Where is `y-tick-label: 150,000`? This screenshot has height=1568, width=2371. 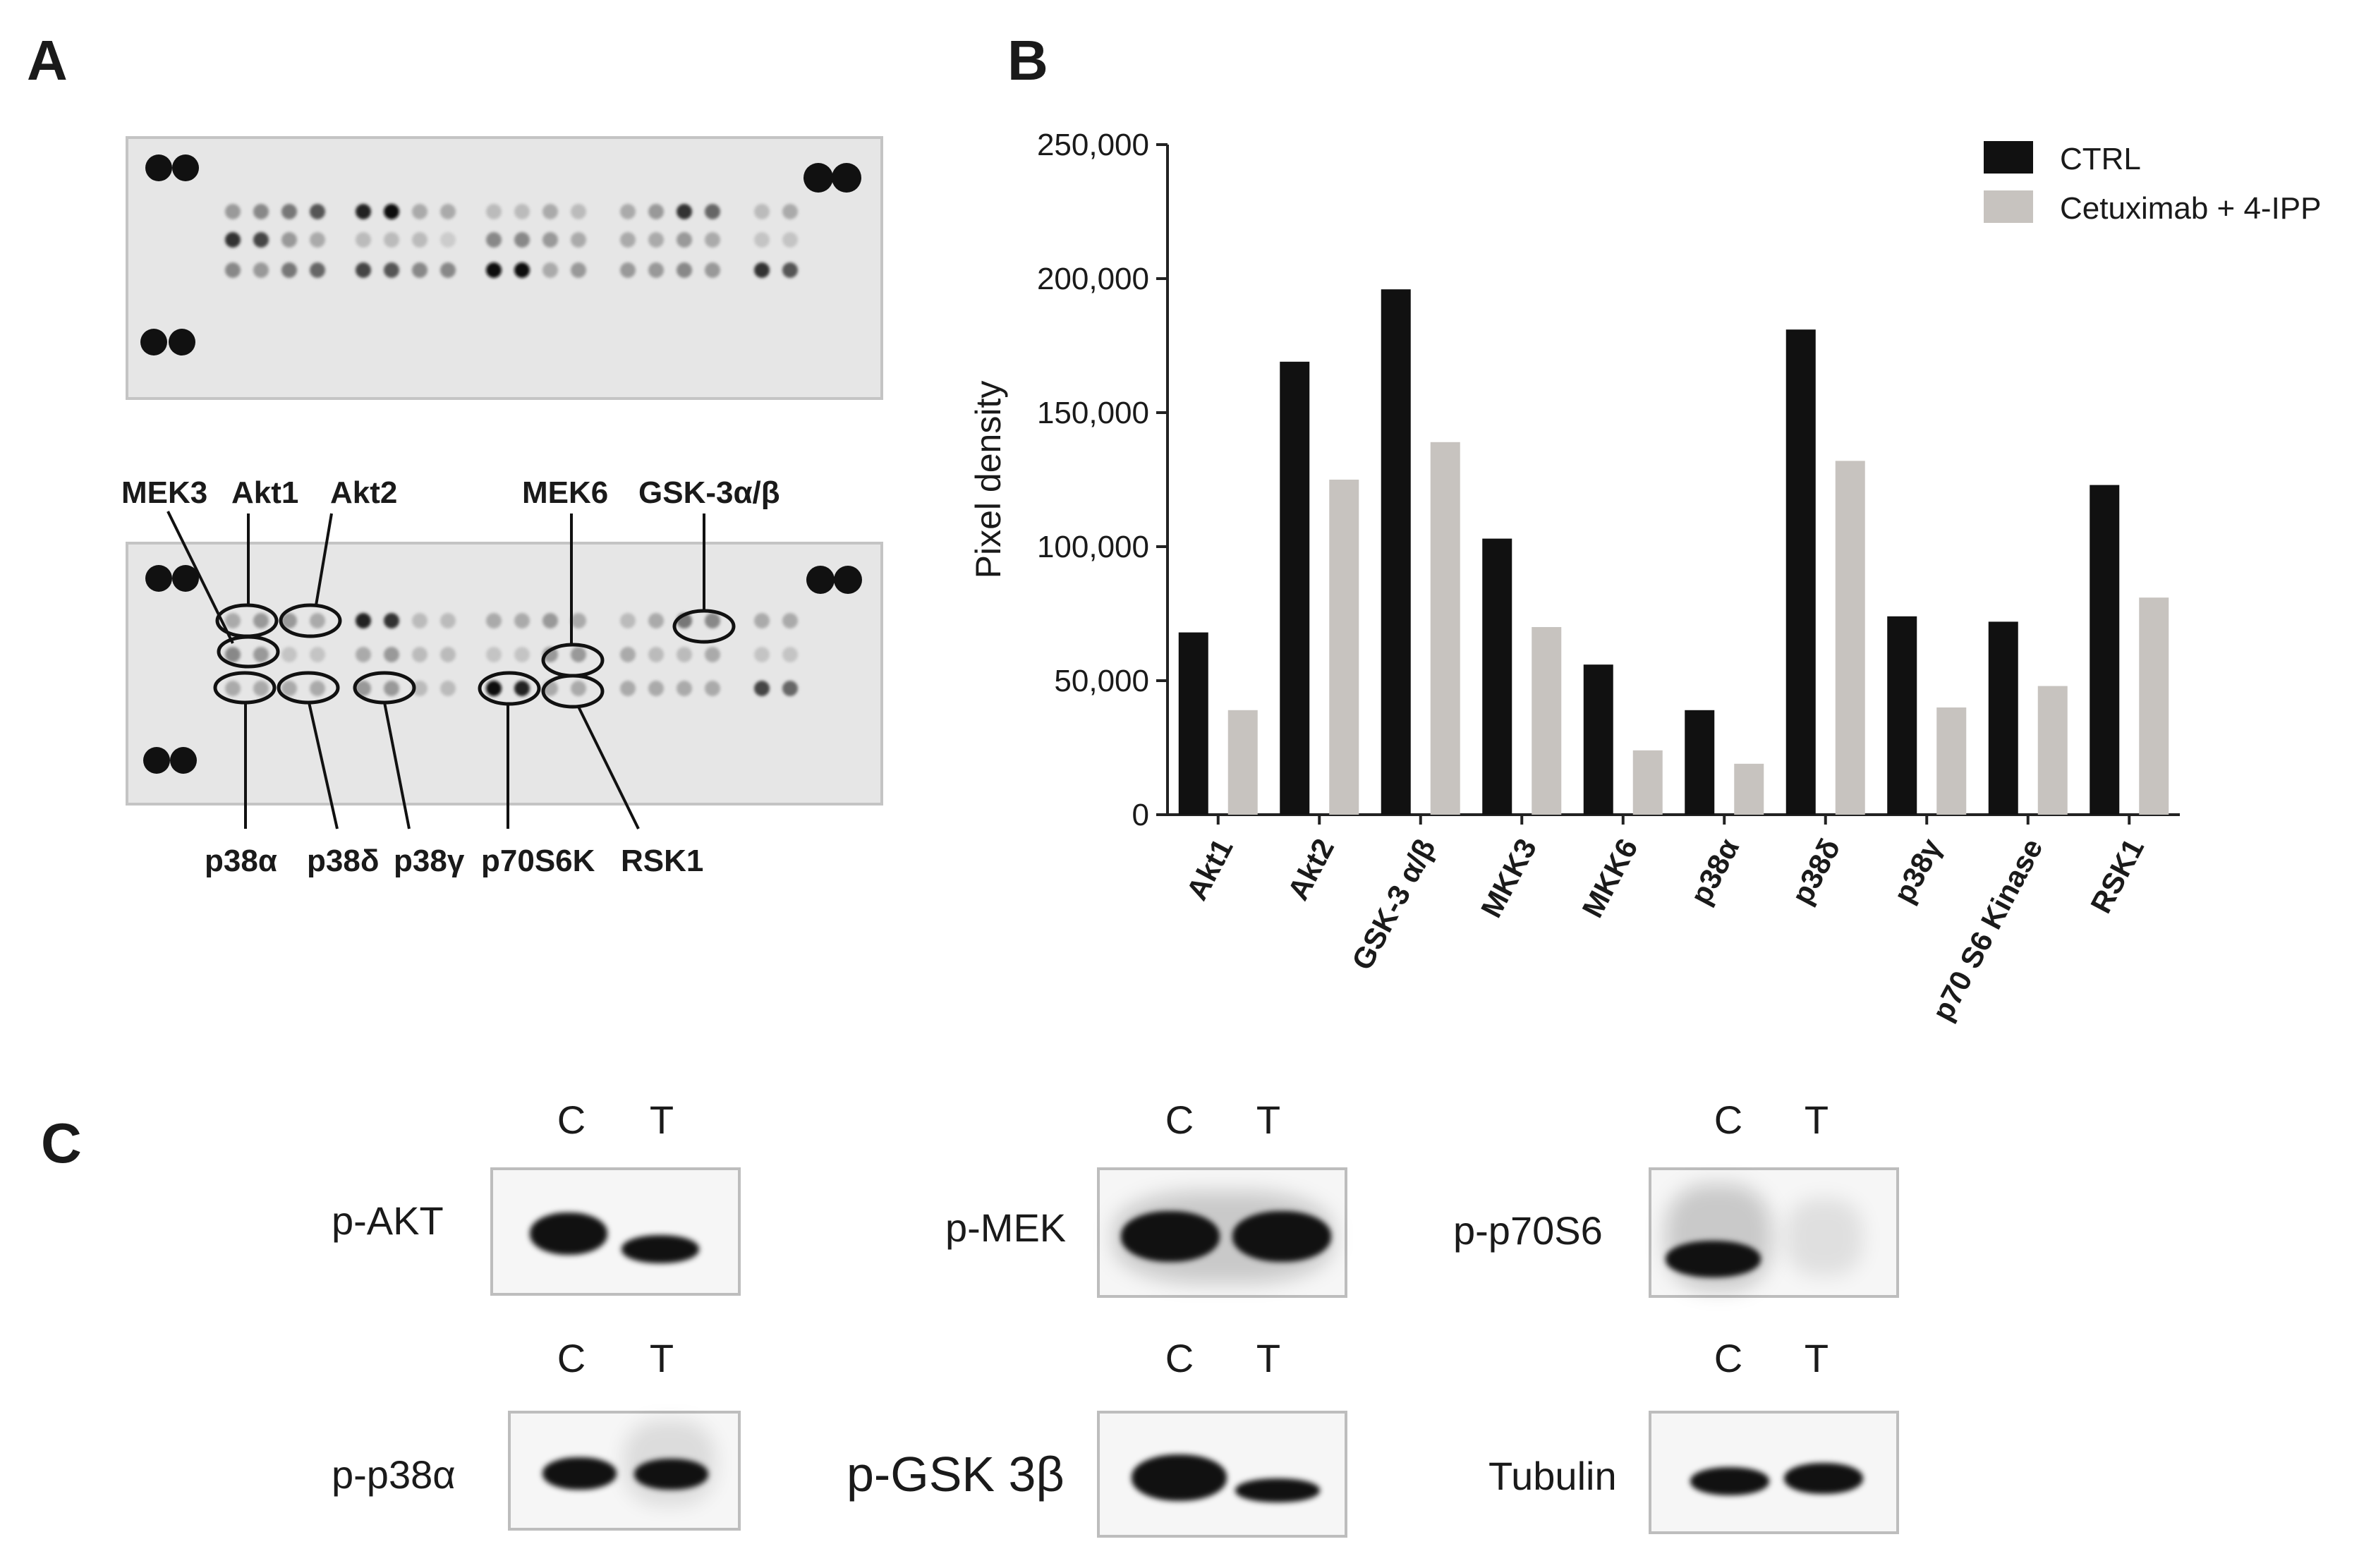 y-tick-label: 150,000 is located at coordinates (1093, 413).